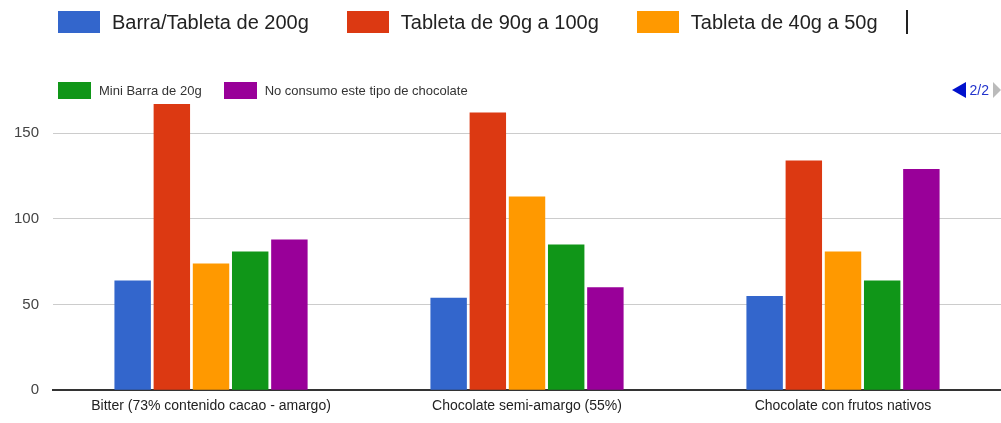 The width and height of the screenshot is (1001, 423). Describe the element at coordinates (527, 405) in the screenshot. I see `x-tick-label: Chocolate semi-amargo (55%)` at that location.